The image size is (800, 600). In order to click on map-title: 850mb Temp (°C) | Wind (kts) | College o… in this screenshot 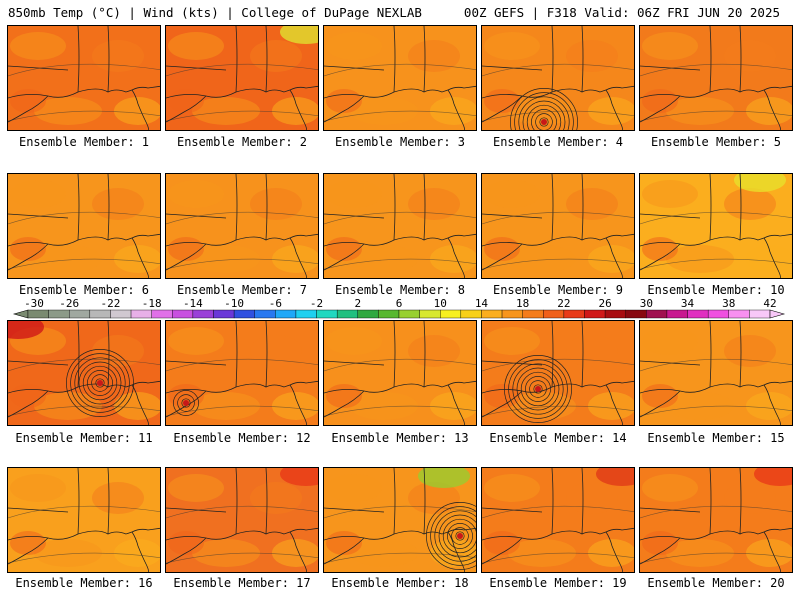, I will do `click(215, 12)`.